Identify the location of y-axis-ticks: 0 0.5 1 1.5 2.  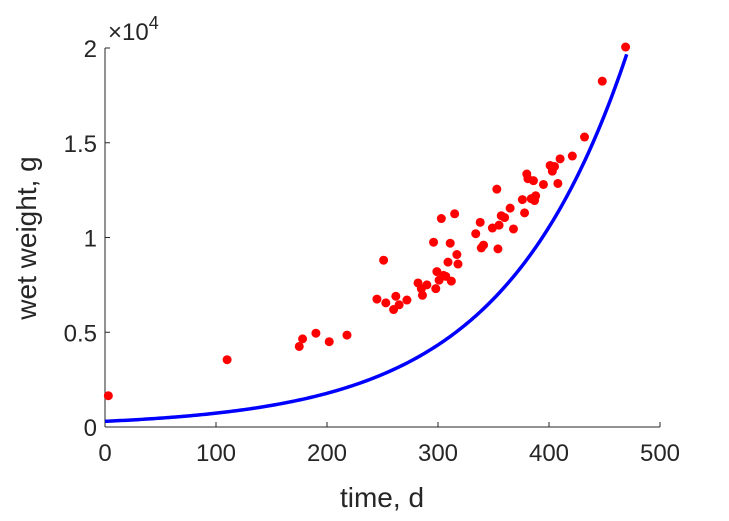
(87, 239).